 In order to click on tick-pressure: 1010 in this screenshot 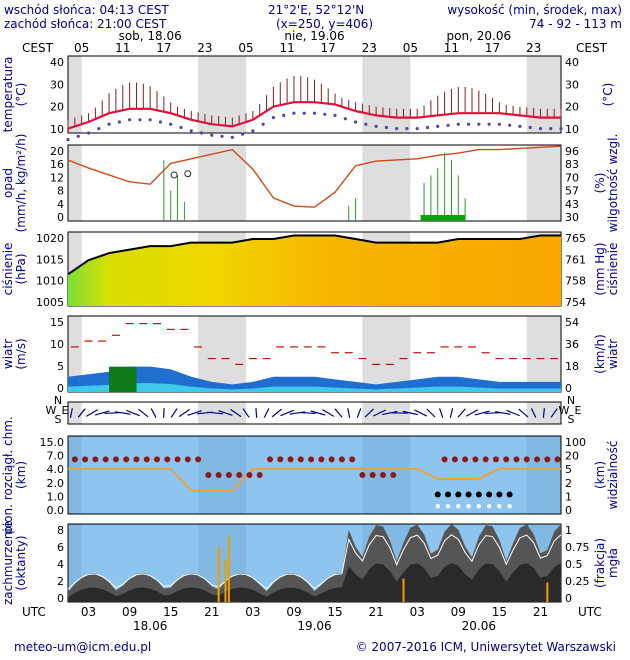, I will do `click(50, 281)`.